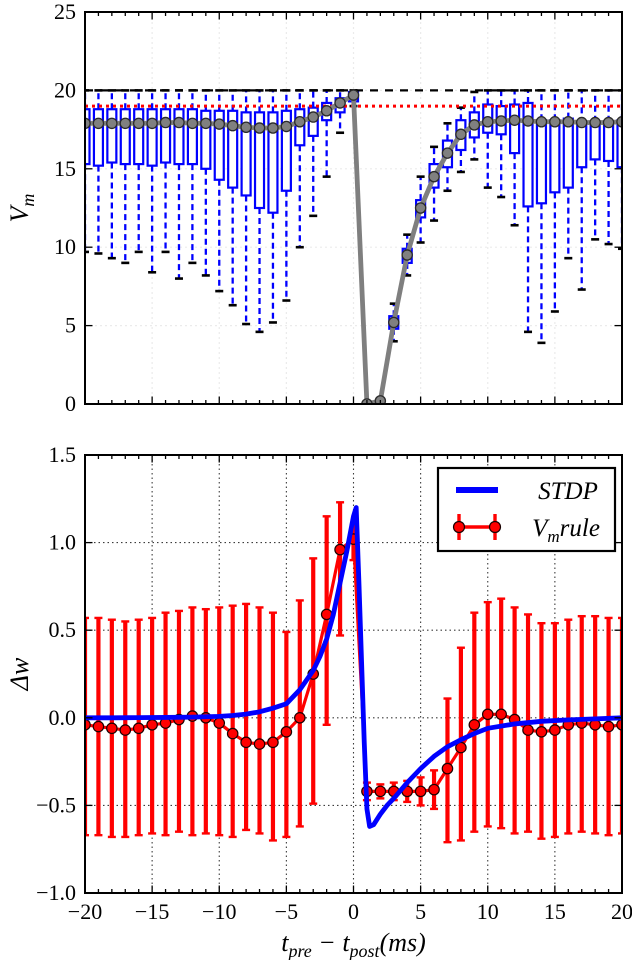 This screenshot has height=960, width=632. Describe the element at coordinates (70, 325) in the screenshot. I see `y-tick-label: 5` at that location.